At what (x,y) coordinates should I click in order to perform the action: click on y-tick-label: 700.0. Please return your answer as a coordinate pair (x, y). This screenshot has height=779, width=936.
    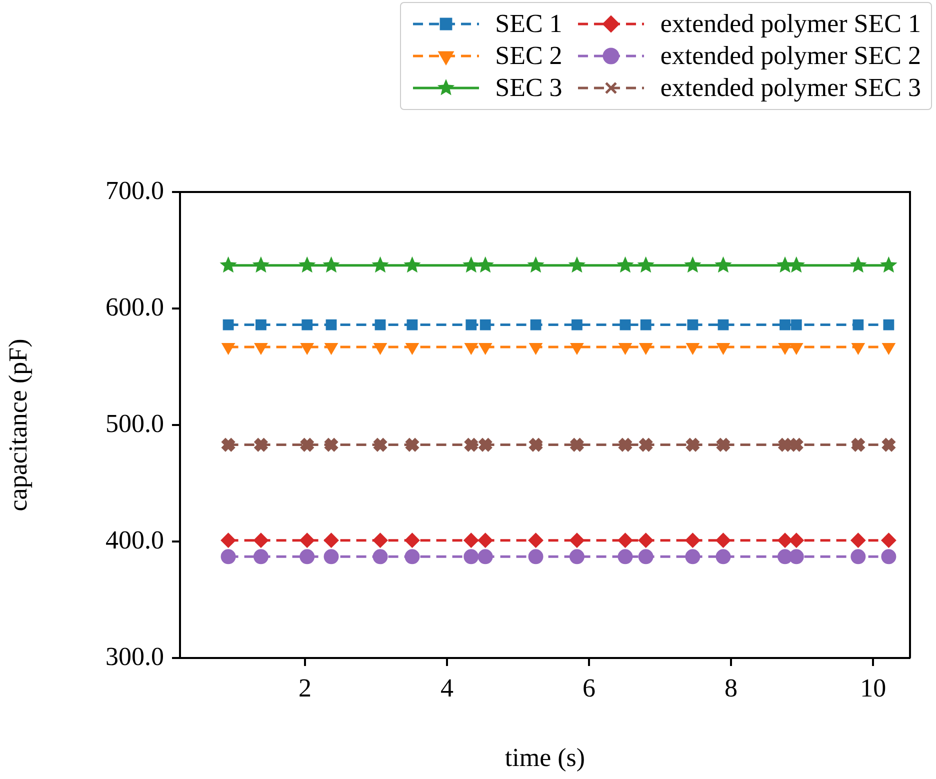
    Looking at the image, I should click on (135, 190).